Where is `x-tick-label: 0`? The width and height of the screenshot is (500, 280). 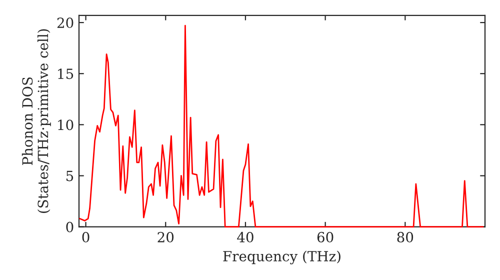 x-tick-label: 0 is located at coordinates (86, 237).